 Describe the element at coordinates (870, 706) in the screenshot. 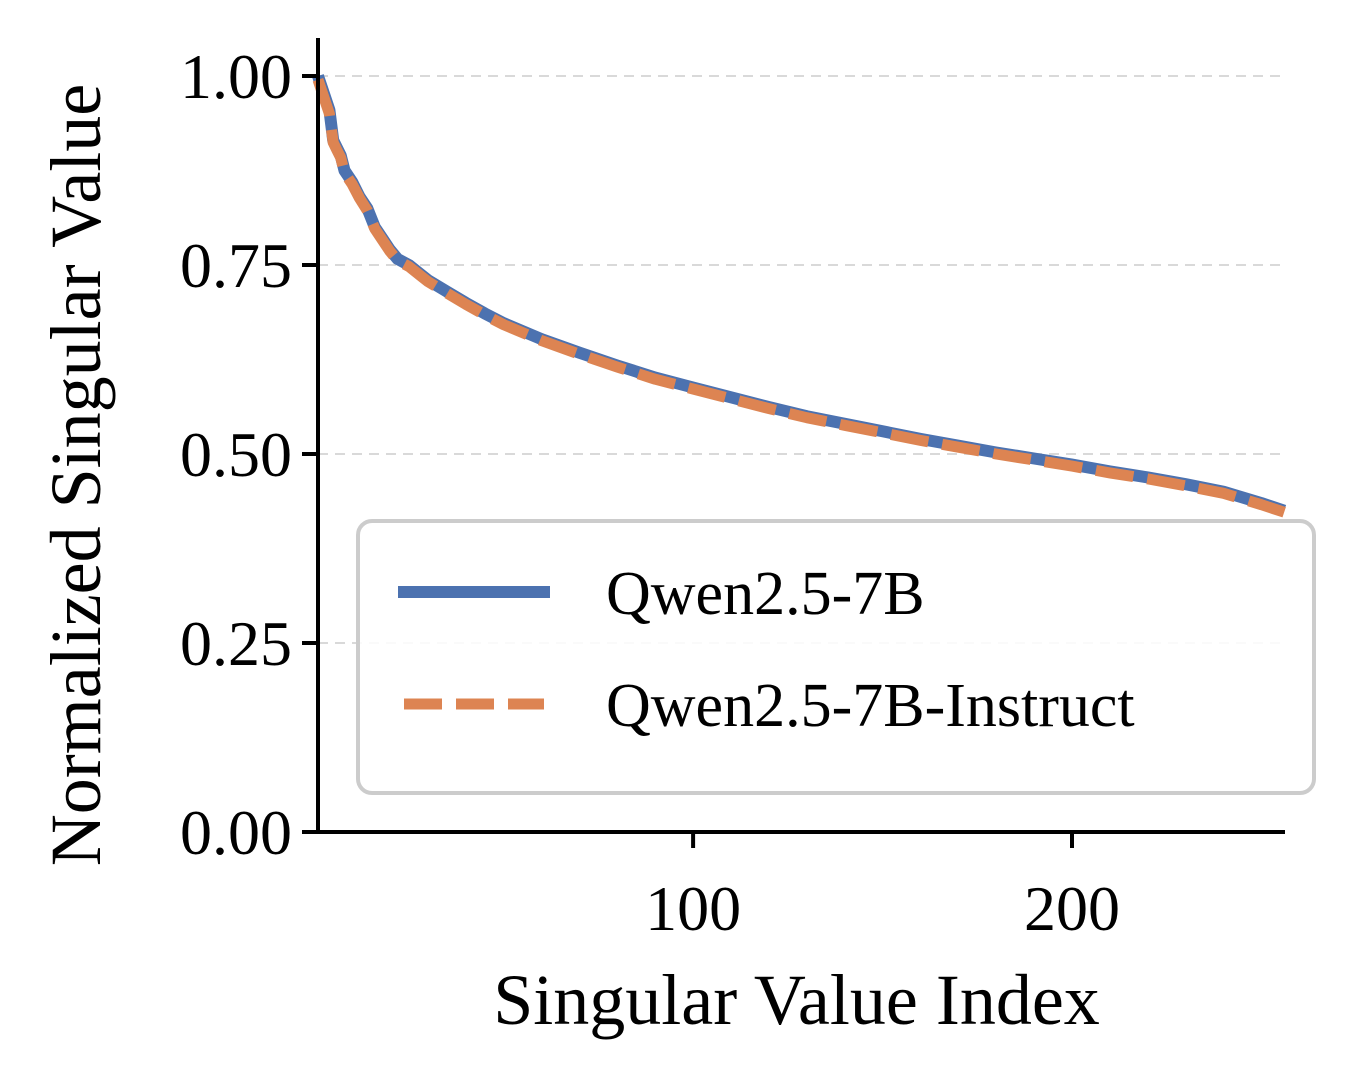

I see `legend-label: Qwen2.5-7B-Instruct` at that location.